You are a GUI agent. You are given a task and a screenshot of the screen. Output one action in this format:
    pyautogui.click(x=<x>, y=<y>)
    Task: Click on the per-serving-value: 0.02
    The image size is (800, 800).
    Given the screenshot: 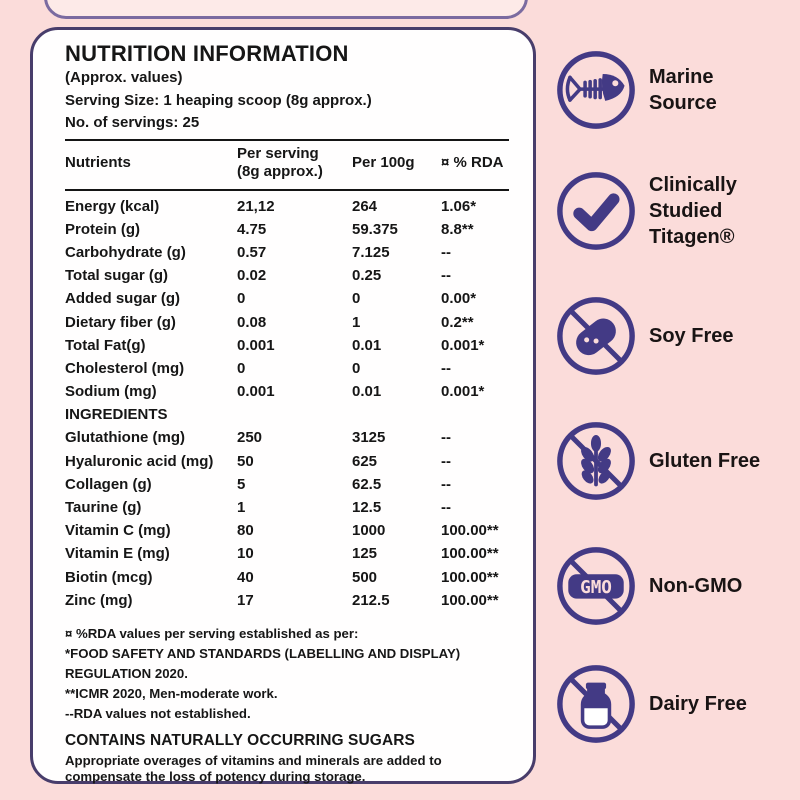 What is the action you would take?
    pyautogui.click(x=252, y=276)
    